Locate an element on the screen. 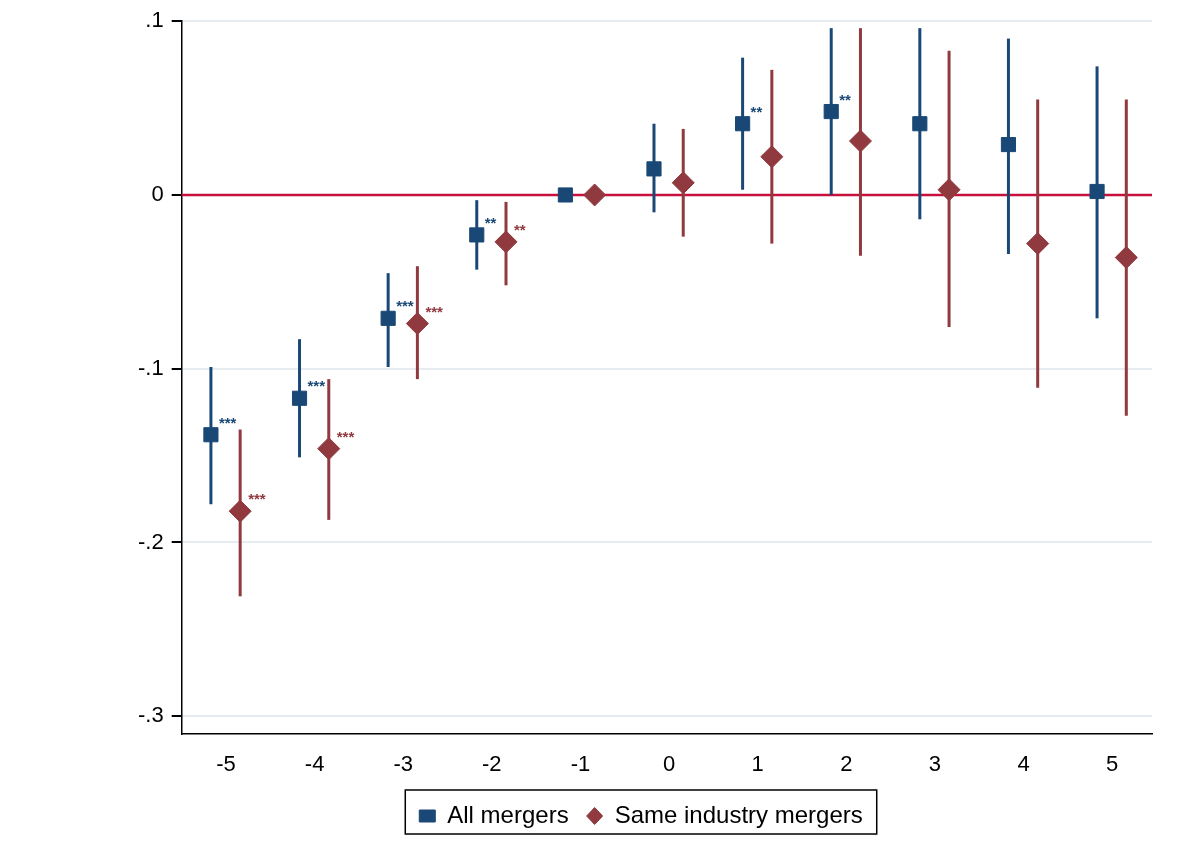  x-tick-label: 5 is located at coordinates (1112, 763).